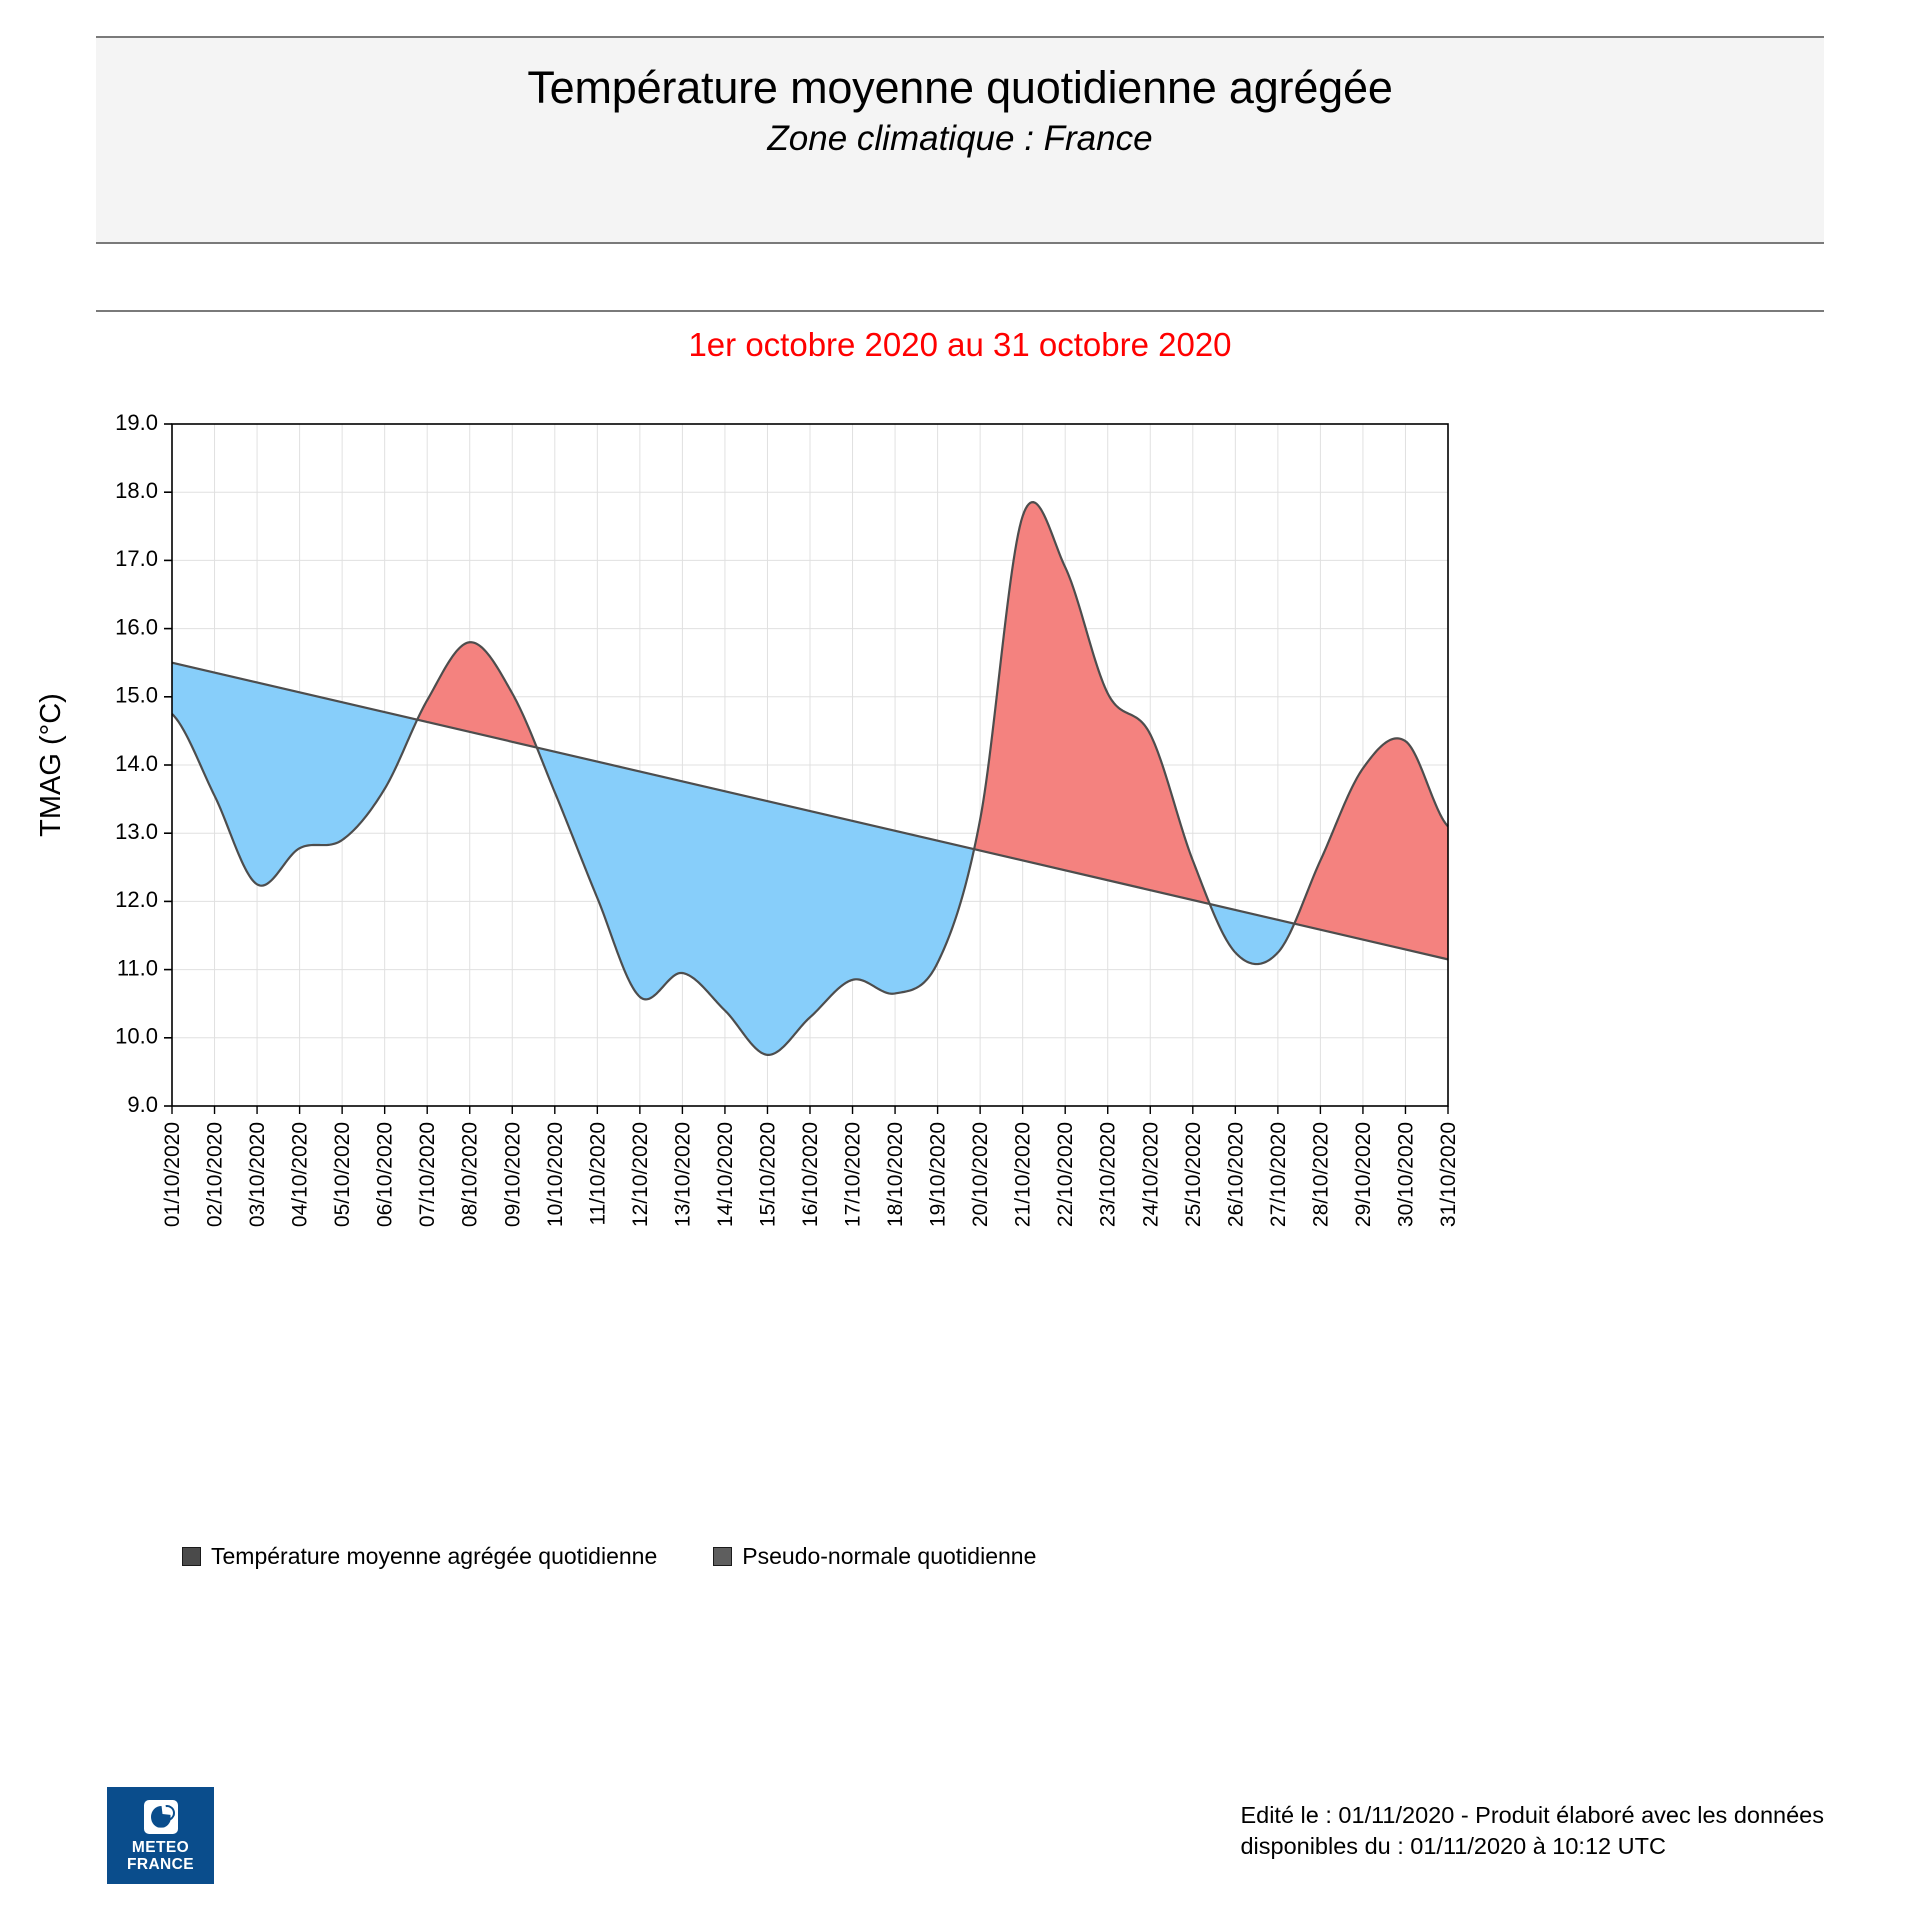  I want to click on x-tick-label: 02/10/2020, so click(215, 1174).